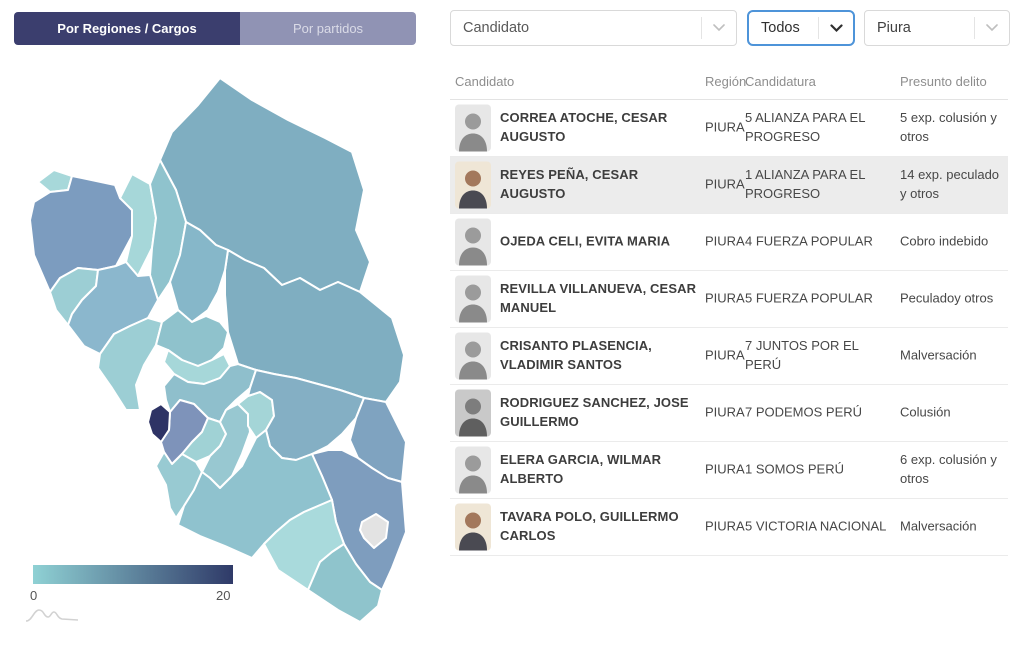  I want to click on candidate-crime: Peculadoy otros, so click(947, 298).